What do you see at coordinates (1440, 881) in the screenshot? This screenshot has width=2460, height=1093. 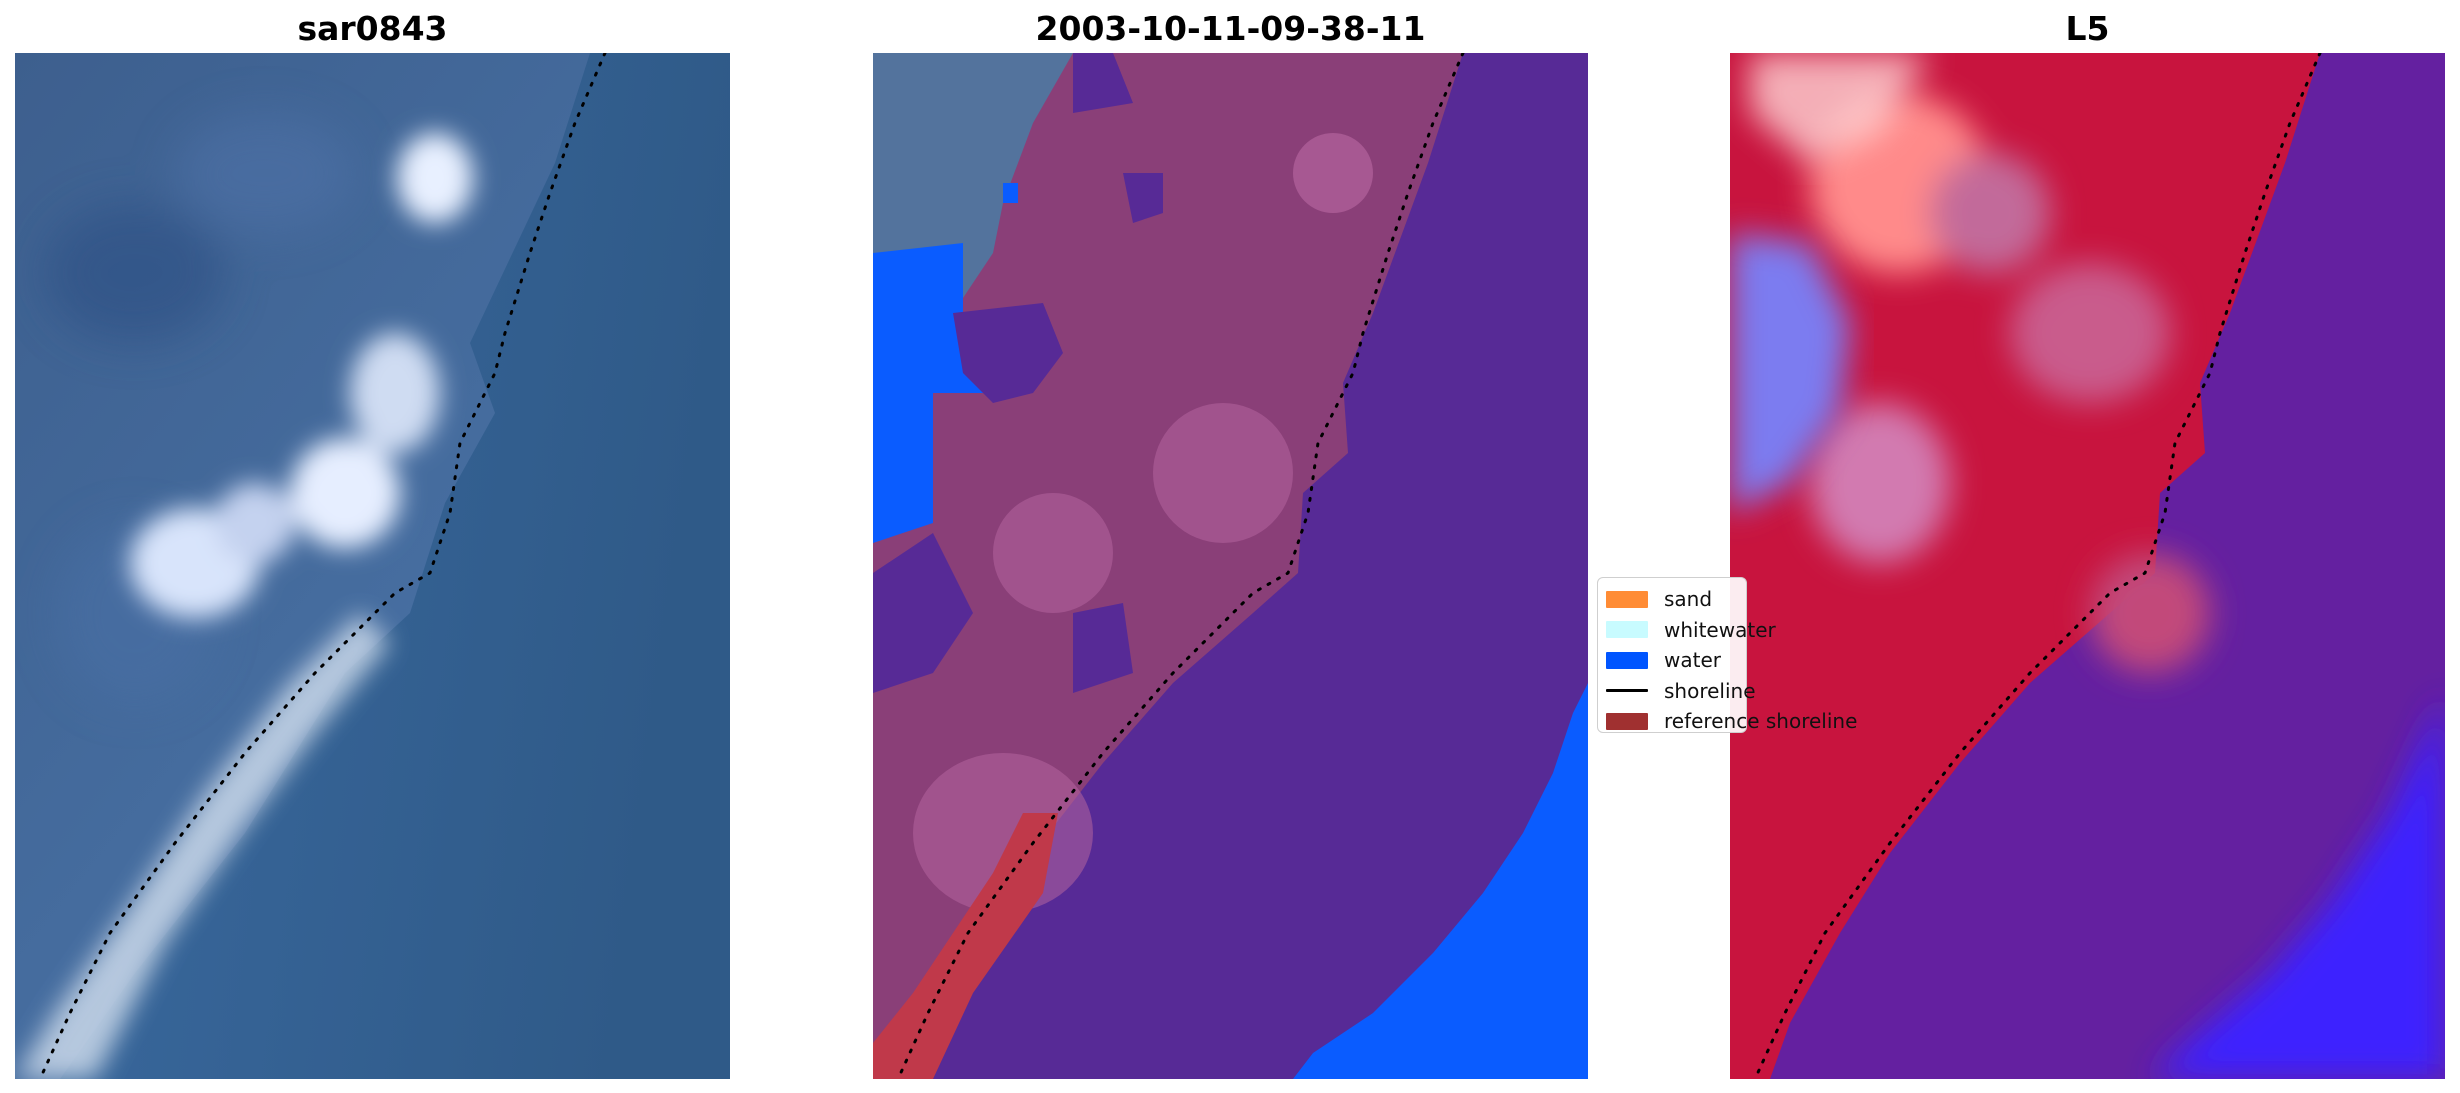 I see `water-class-right` at bounding box center [1440, 881].